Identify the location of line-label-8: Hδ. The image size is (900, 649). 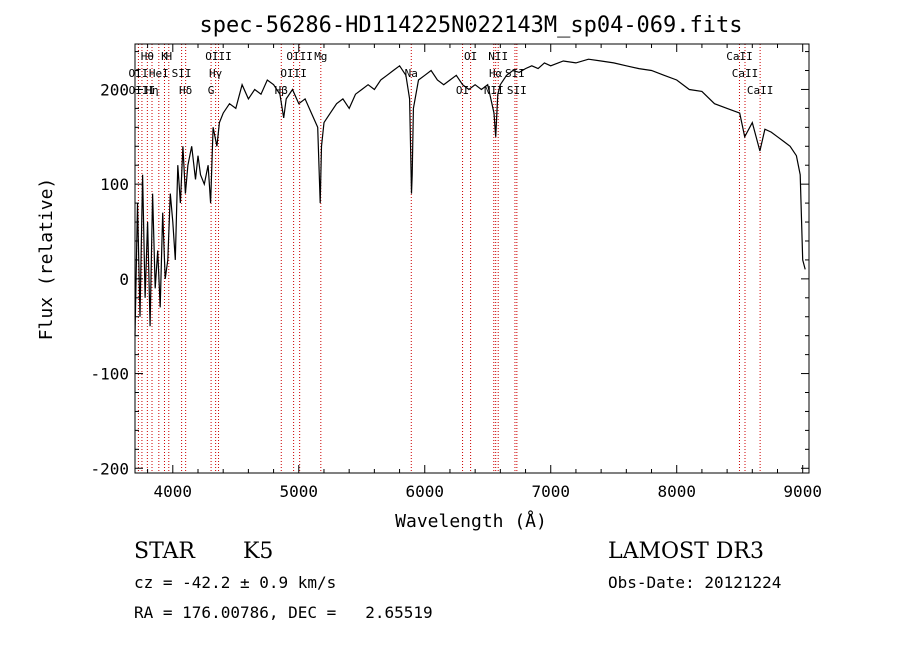
(185, 90).